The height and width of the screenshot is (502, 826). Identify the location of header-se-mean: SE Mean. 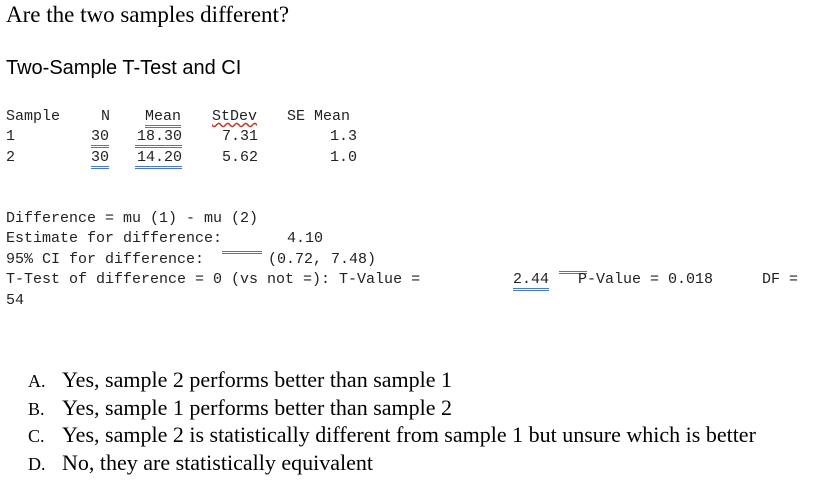
(319, 116).